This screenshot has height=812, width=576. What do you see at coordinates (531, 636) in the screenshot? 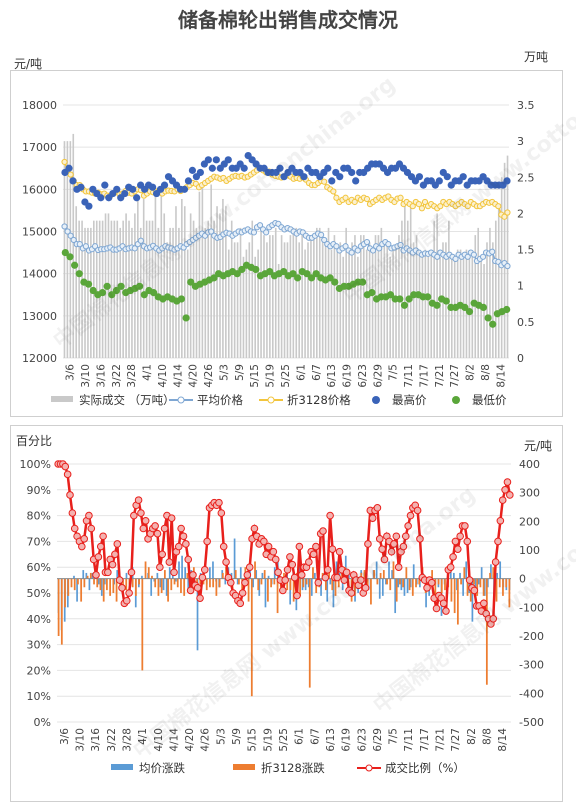
I see `y2-tick-label: -200` at bounding box center [531, 636].